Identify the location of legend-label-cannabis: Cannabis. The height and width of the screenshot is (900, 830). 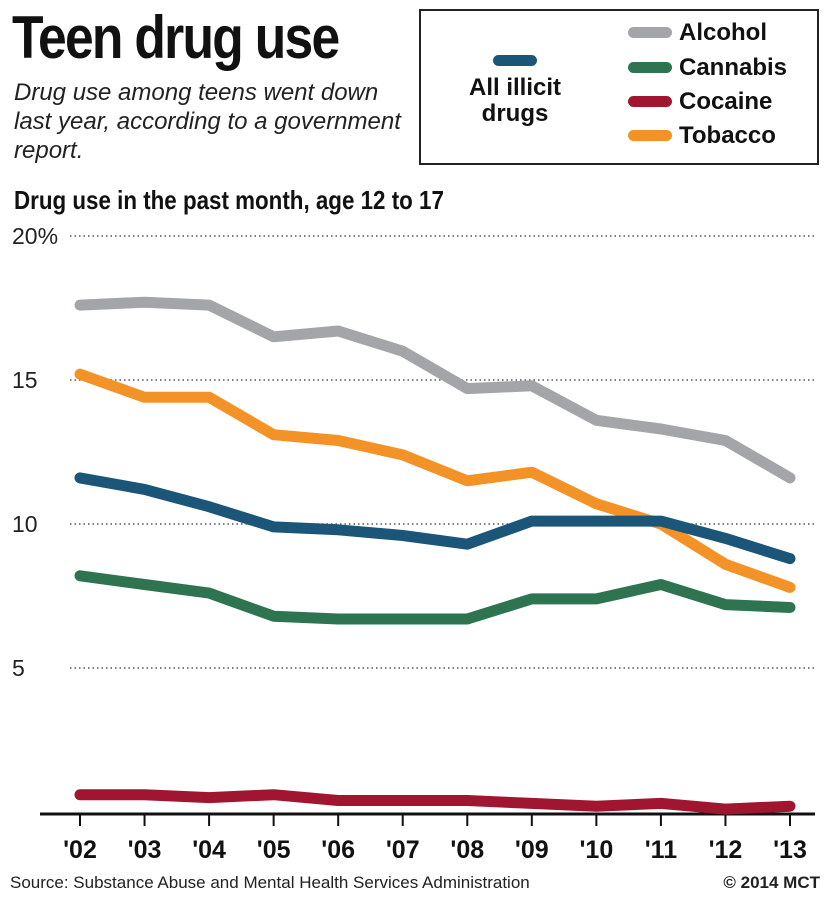
(733, 67).